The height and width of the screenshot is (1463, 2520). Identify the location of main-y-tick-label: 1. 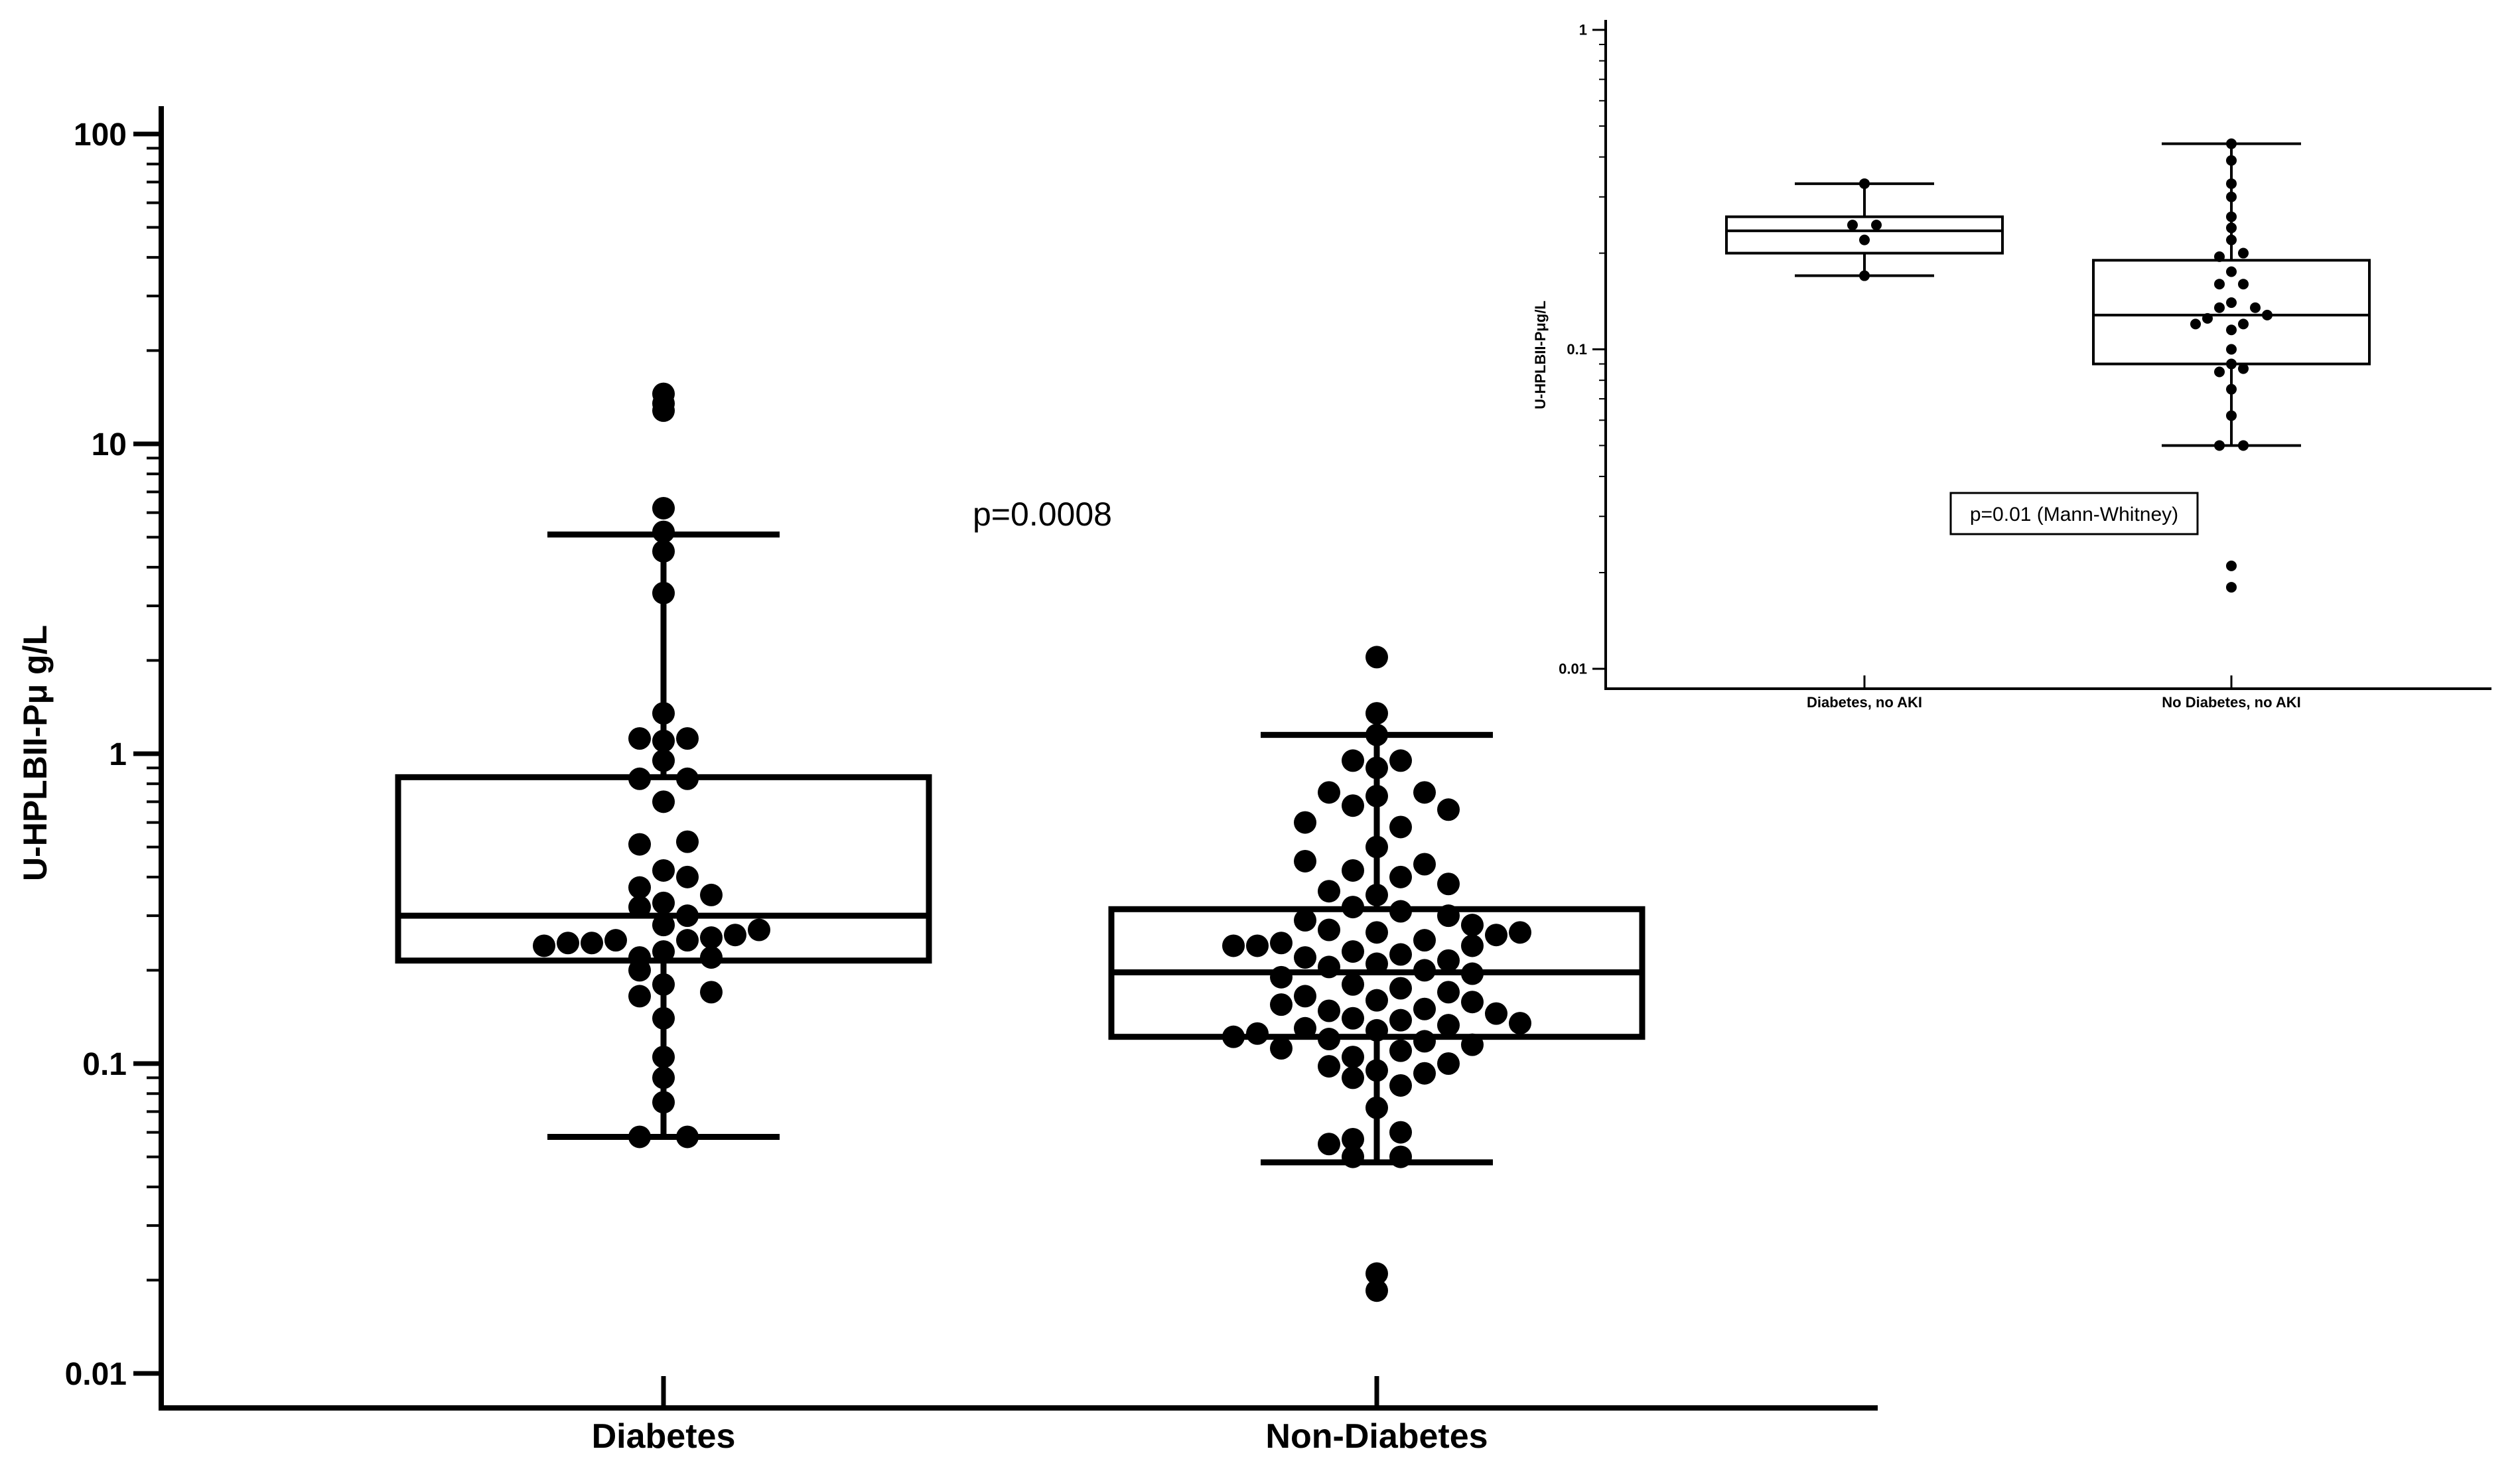
(118, 754).